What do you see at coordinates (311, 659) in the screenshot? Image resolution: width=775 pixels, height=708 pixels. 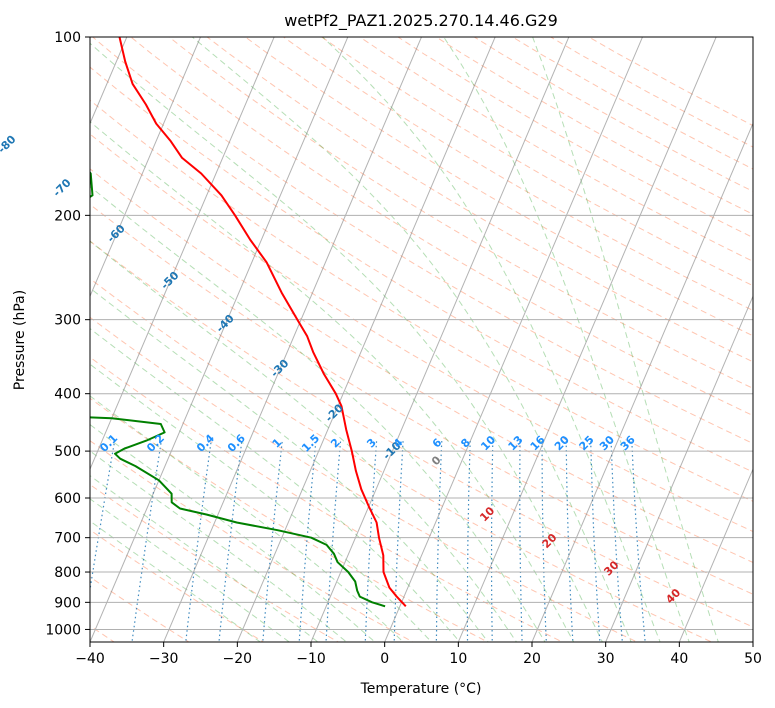 I see `x-tick-label: −10` at bounding box center [311, 659].